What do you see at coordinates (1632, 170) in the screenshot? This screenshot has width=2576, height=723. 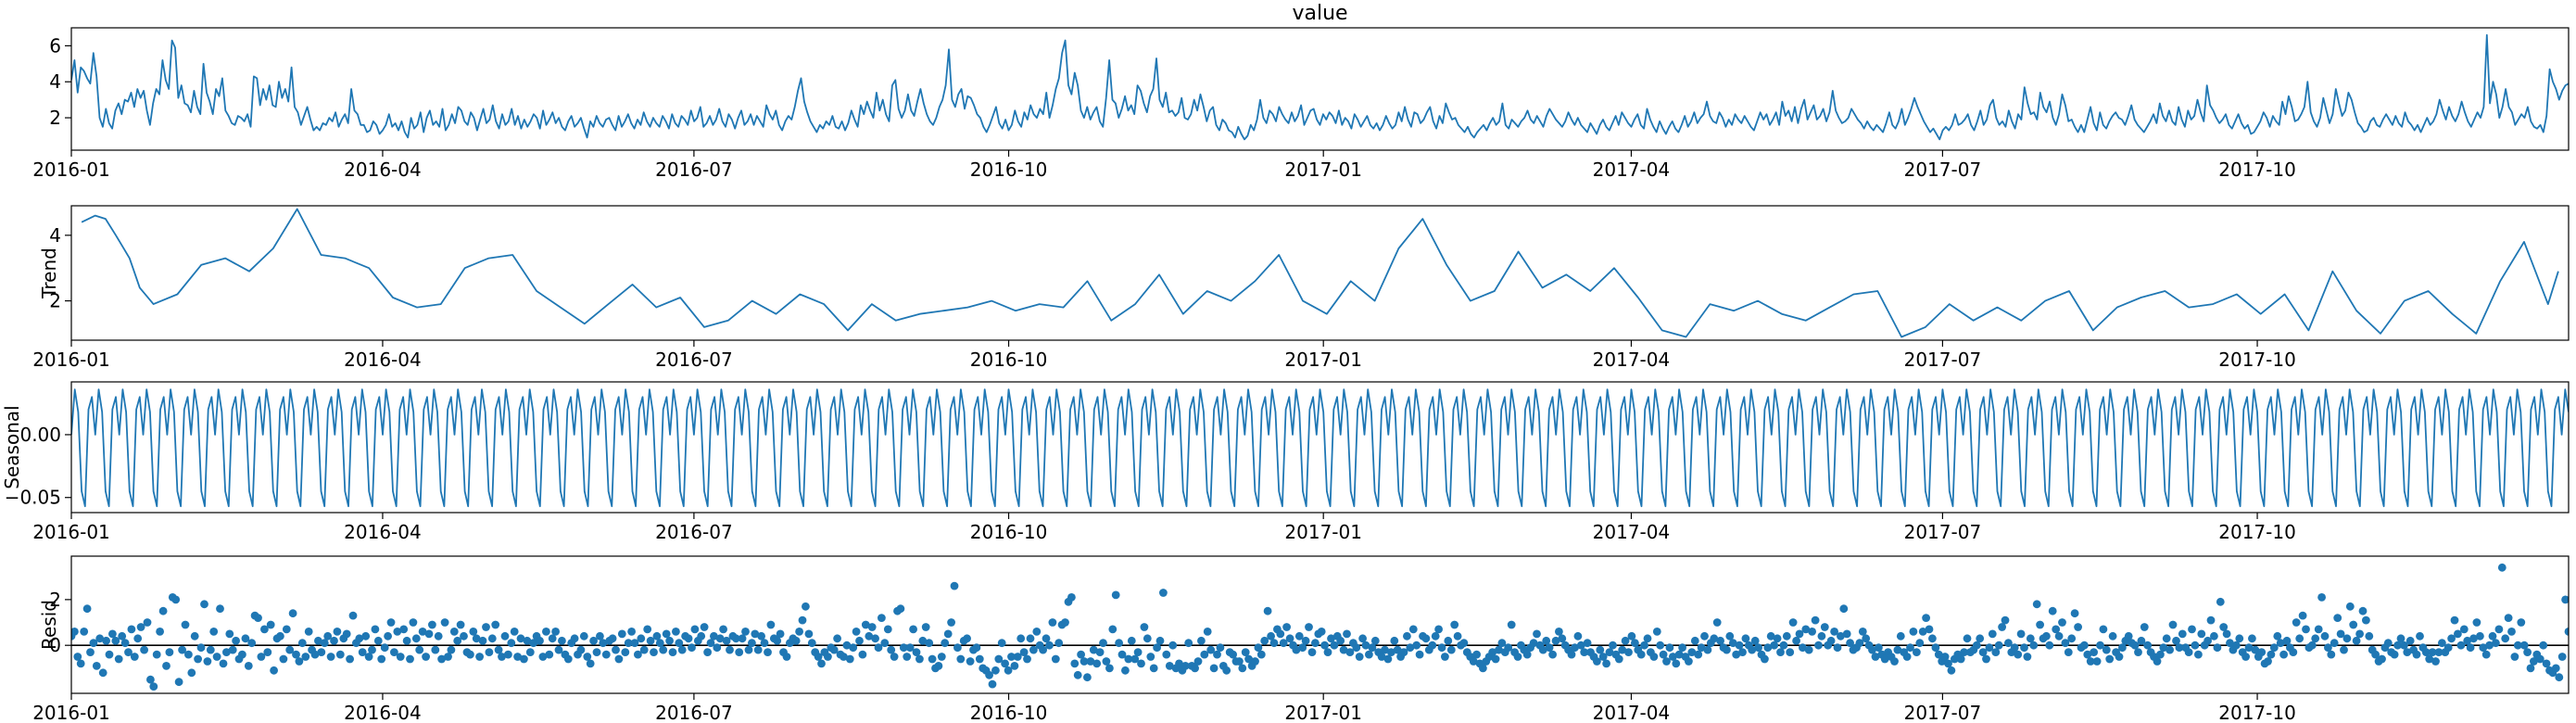 I see `x-tick-label: 2017-04` at bounding box center [1632, 170].